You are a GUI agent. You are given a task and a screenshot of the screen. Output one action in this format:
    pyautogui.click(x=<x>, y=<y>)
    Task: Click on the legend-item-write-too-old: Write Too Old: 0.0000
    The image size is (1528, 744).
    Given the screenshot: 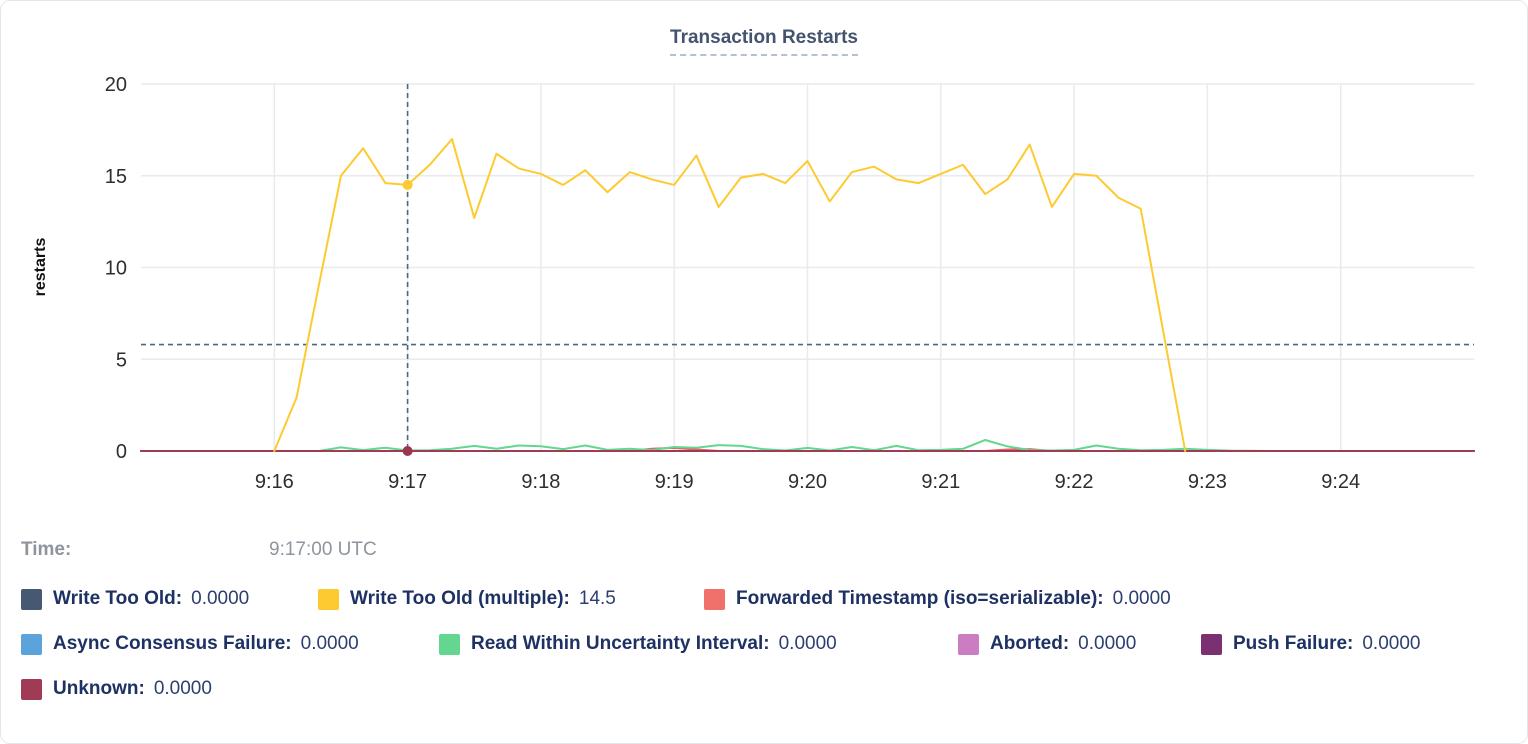 What is the action you would take?
    pyautogui.click(x=135, y=599)
    